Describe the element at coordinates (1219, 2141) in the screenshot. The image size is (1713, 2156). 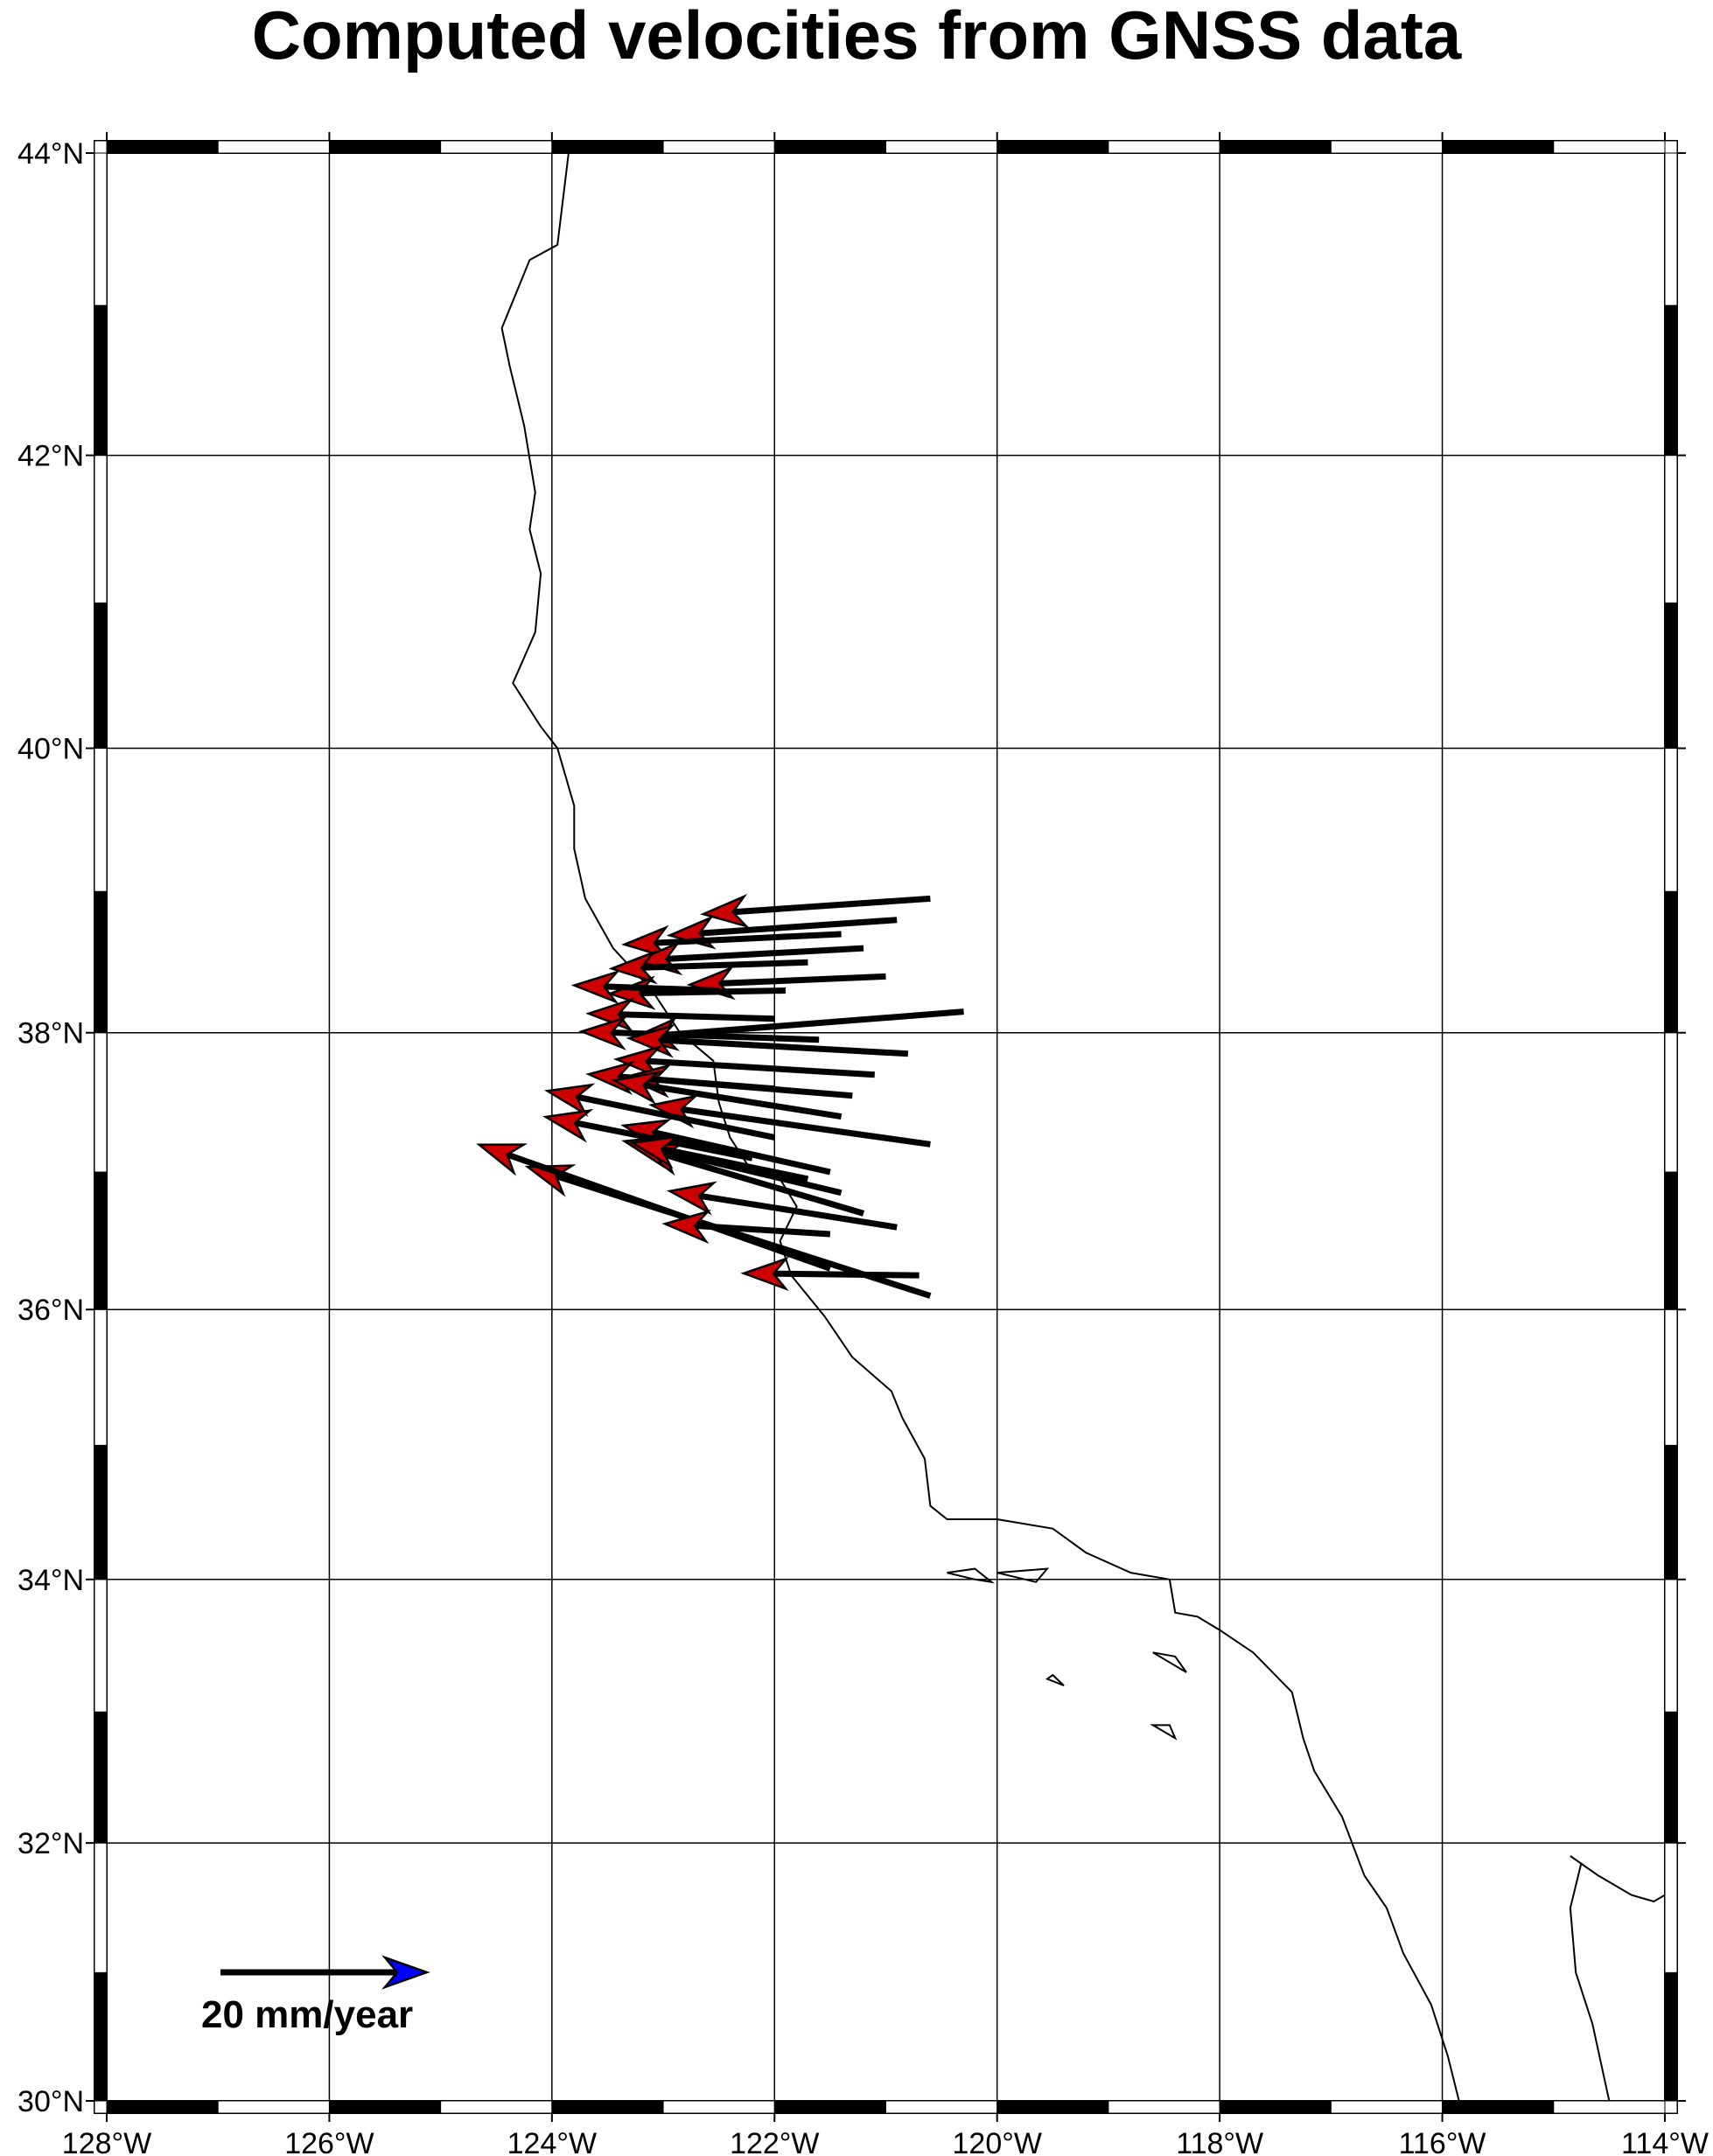
I see `lon-tick-label: 118°W` at that location.